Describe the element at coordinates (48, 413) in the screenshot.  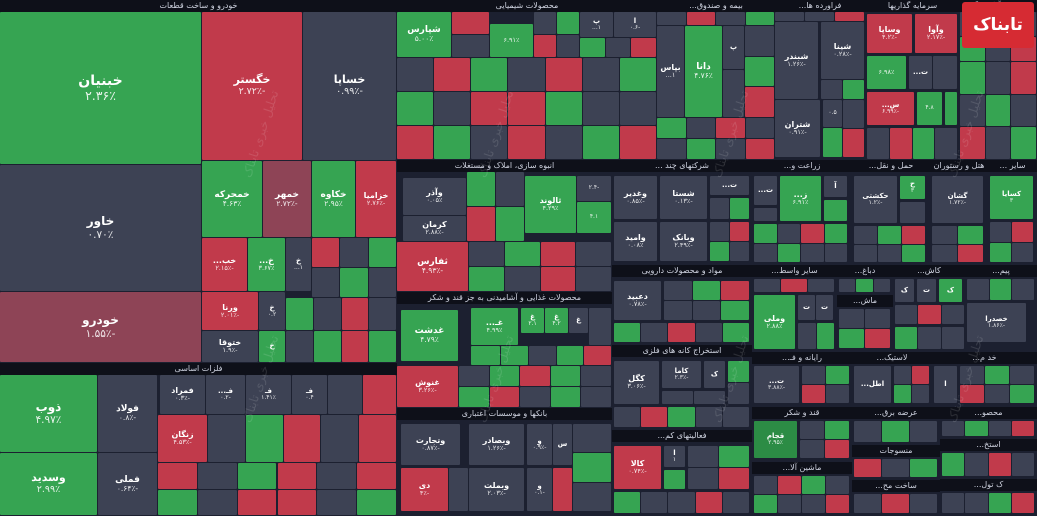
I see `stock-tile: ذوب ۴.۹۷٪` at that location.